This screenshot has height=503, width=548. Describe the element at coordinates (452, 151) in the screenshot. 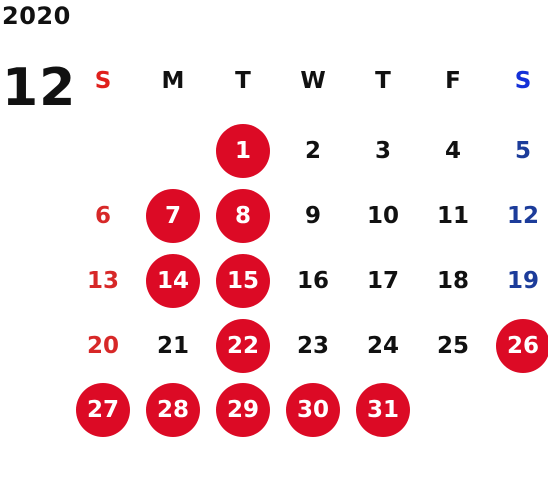

I see `day-cell: 4` at that location.